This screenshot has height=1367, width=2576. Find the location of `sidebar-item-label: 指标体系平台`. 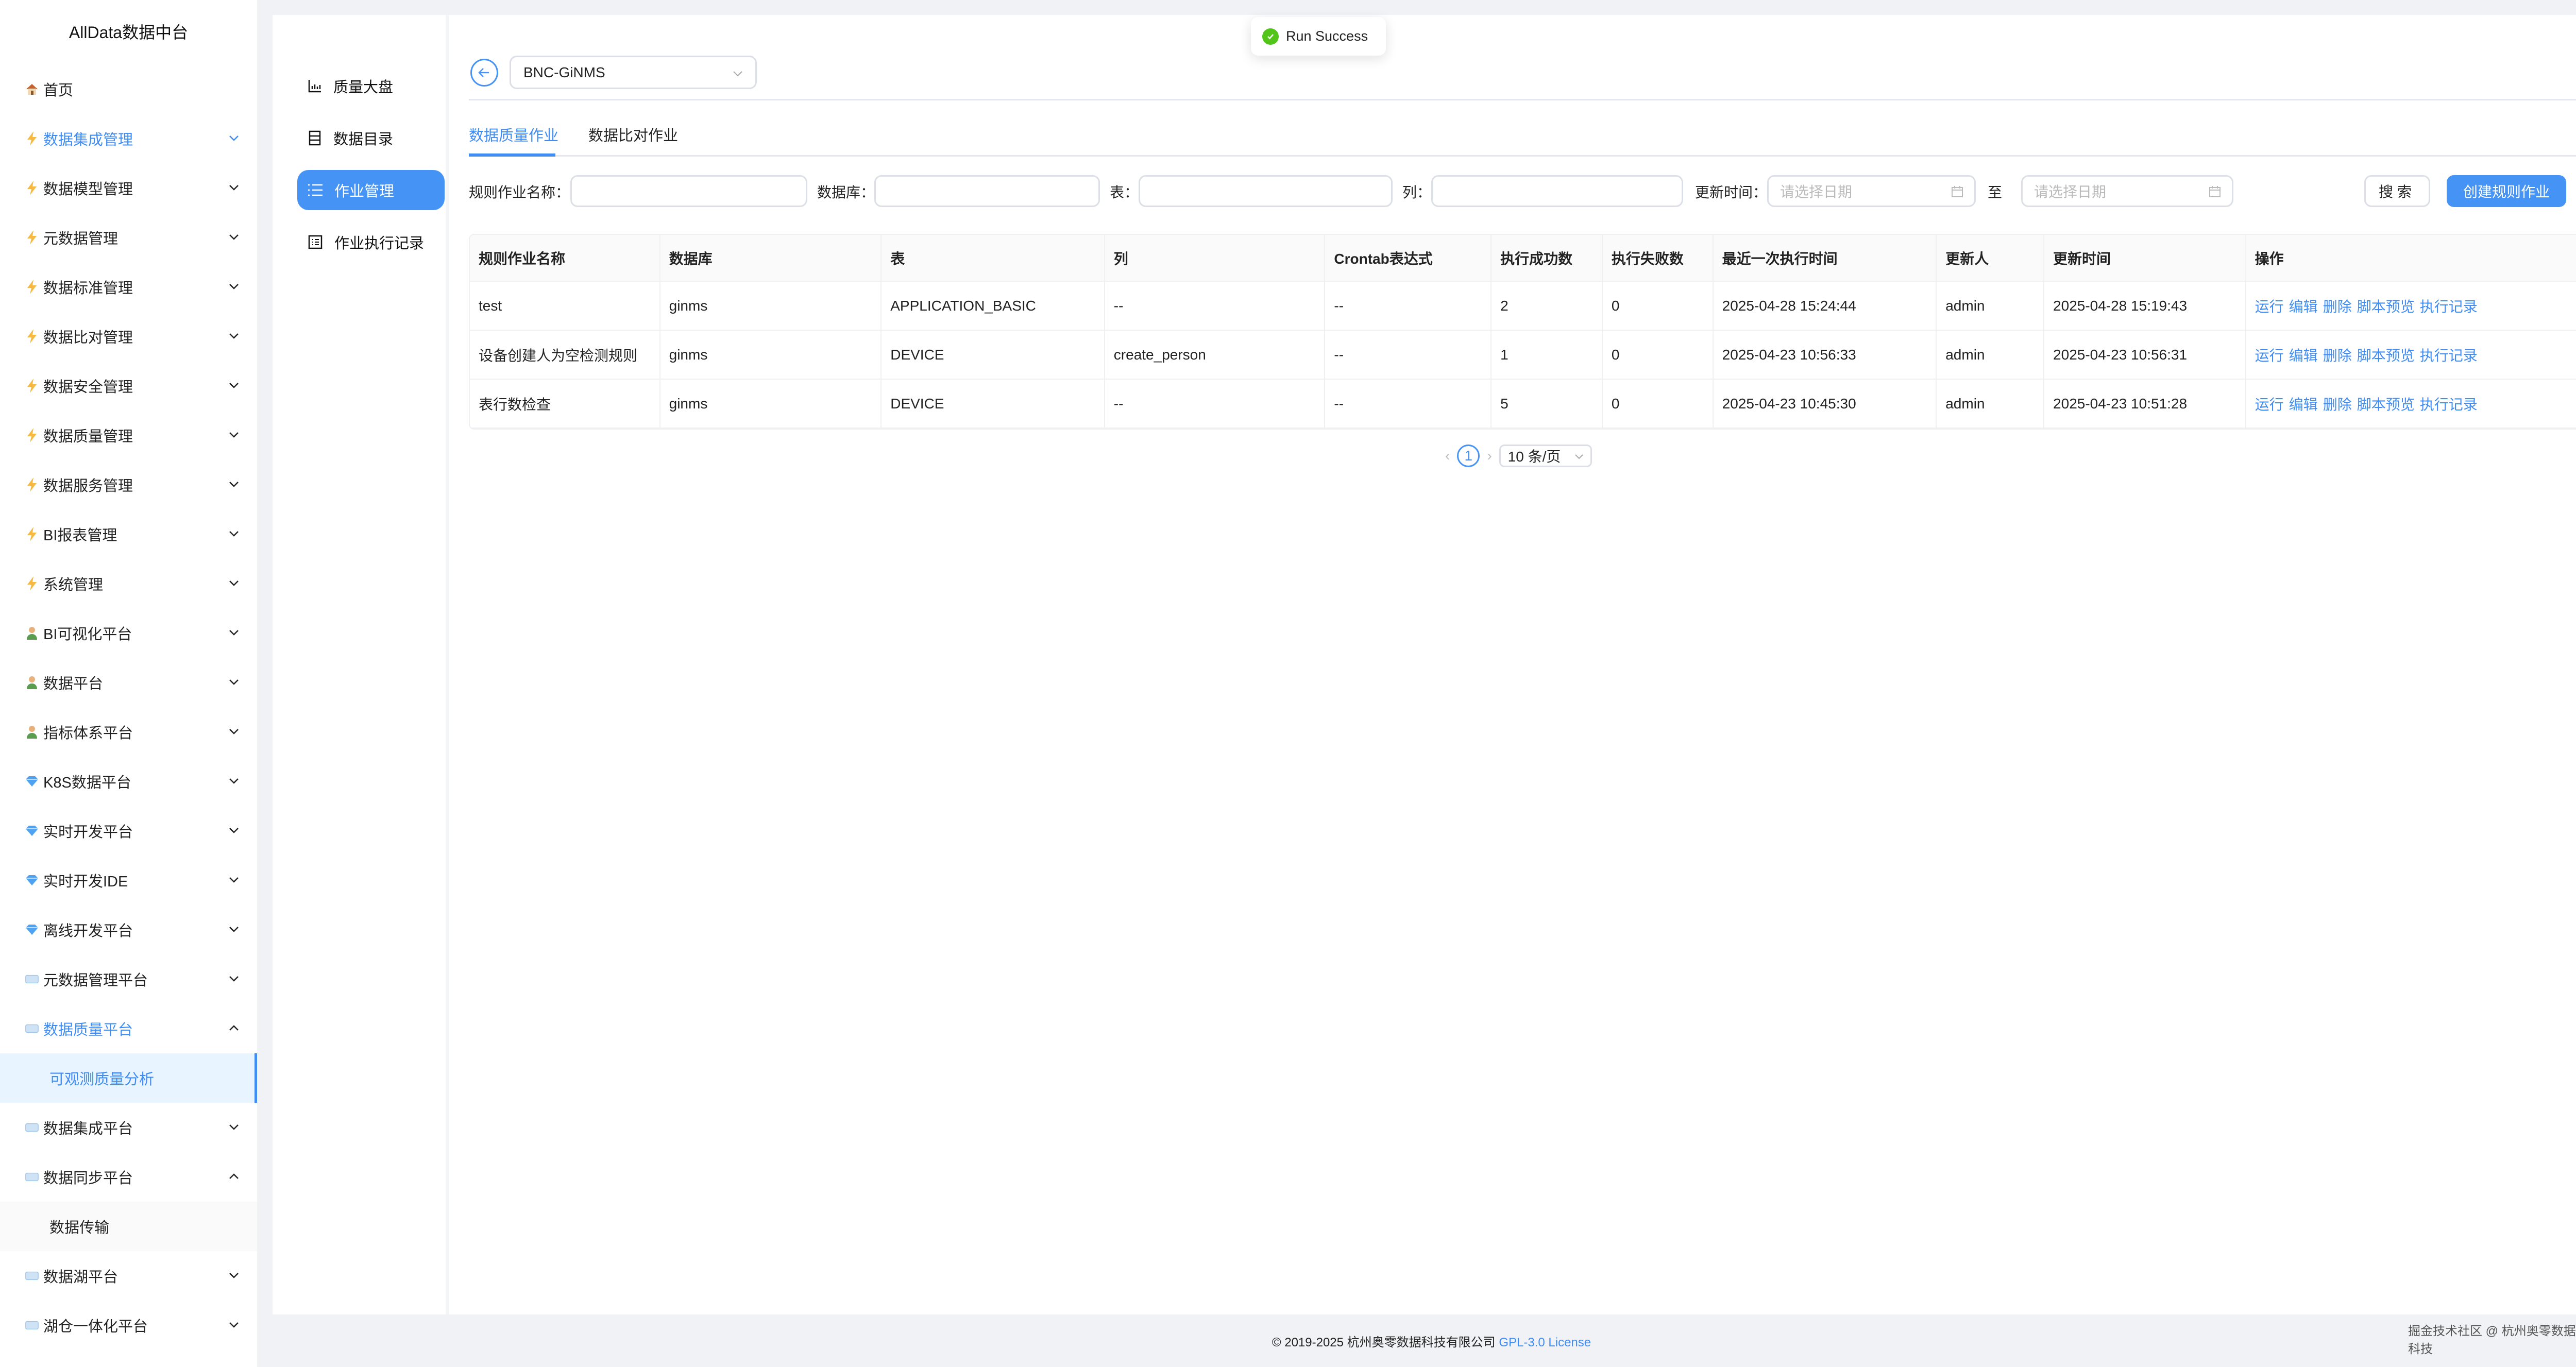

sidebar-item-label: 指标体系平台 is located at coordinates (88, 734).